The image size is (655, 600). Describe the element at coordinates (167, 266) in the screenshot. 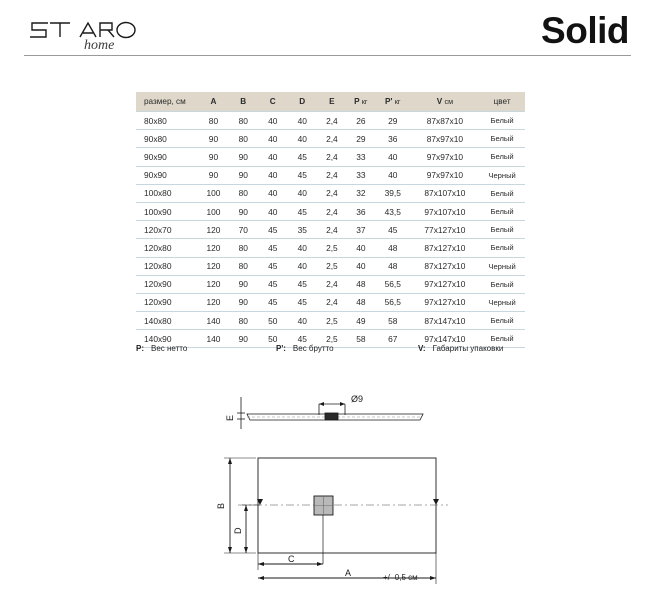

I see `cell-size: 120x80` at that location.